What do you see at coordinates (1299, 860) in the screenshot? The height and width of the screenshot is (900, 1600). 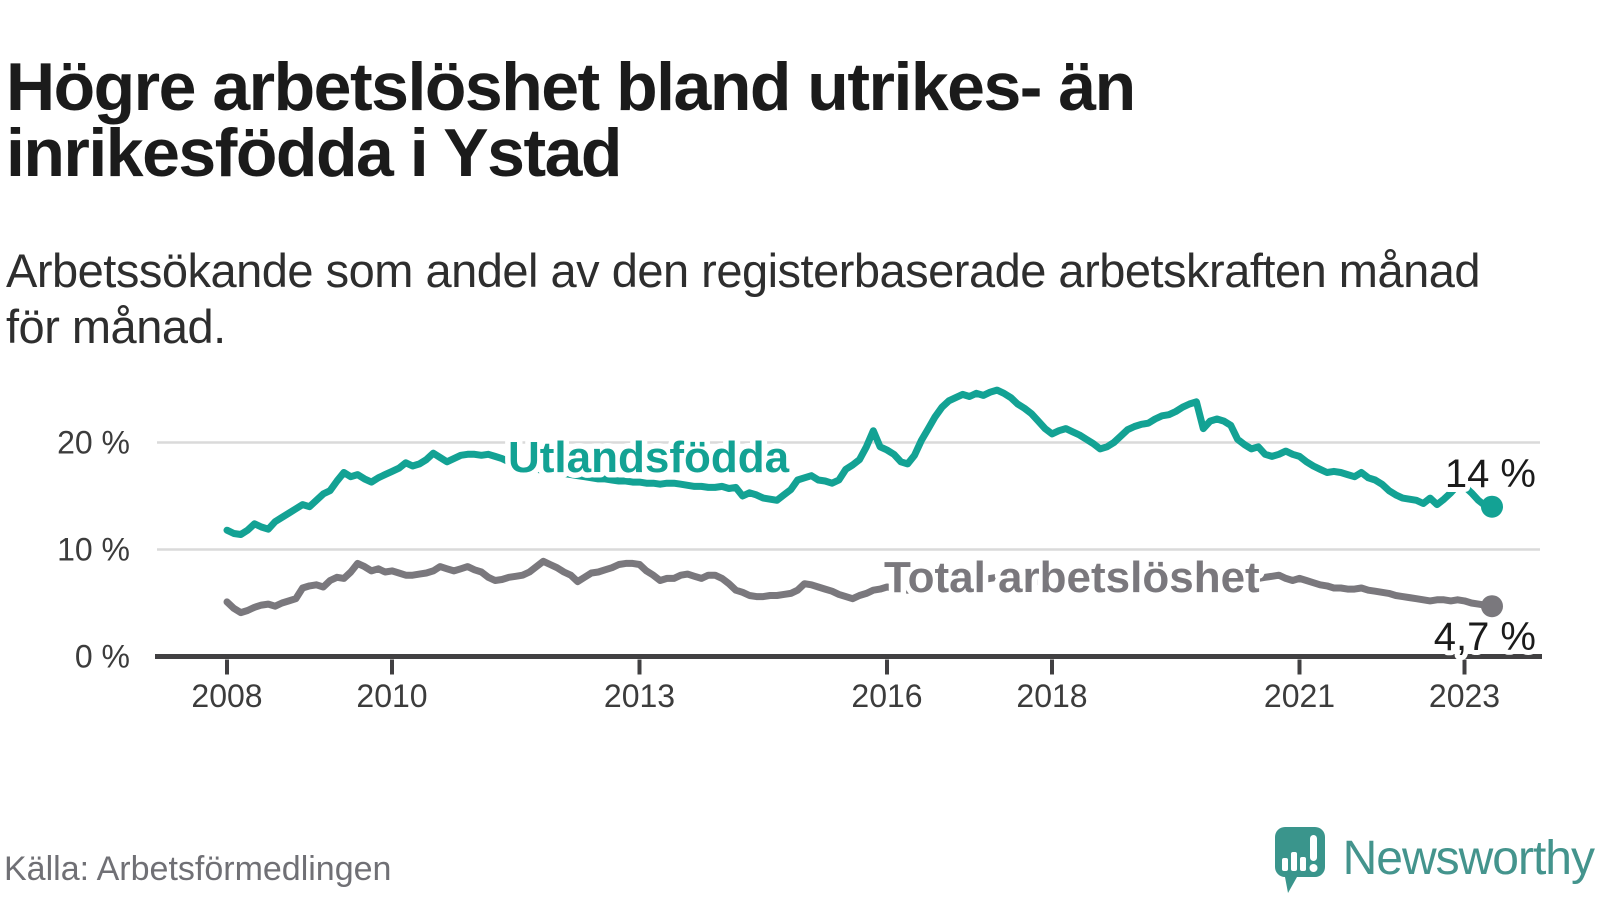 I see `newsworthy-logo-icon` at bounding box center [1299, 860].